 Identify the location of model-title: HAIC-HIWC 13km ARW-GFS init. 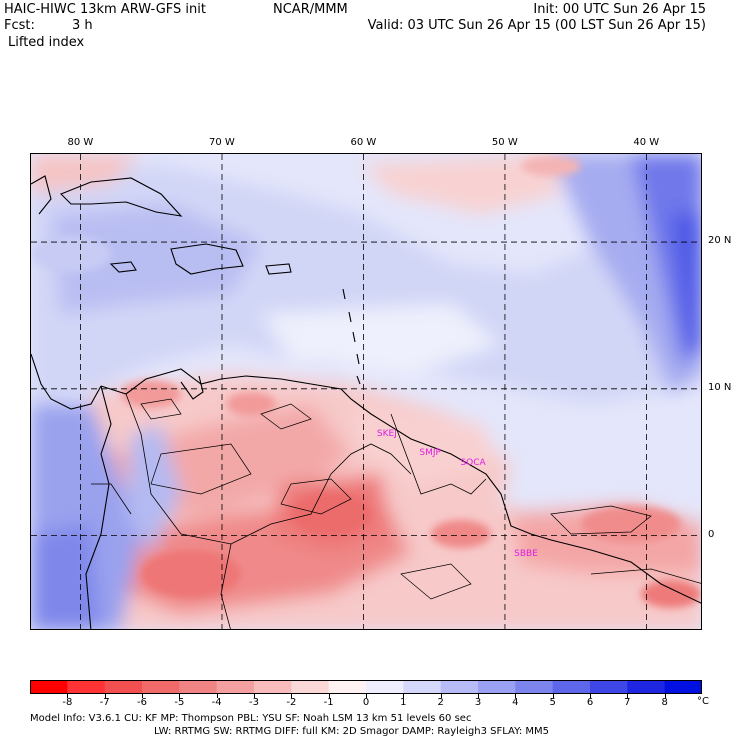
(105, 9).